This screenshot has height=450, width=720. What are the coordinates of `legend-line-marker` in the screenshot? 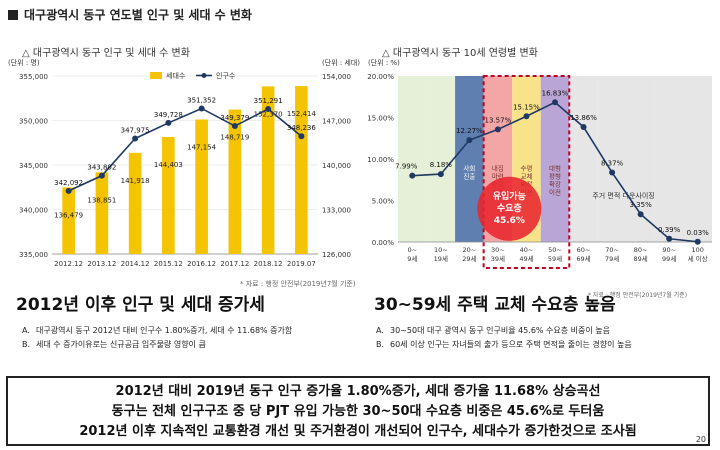 It's located at (204, 75).